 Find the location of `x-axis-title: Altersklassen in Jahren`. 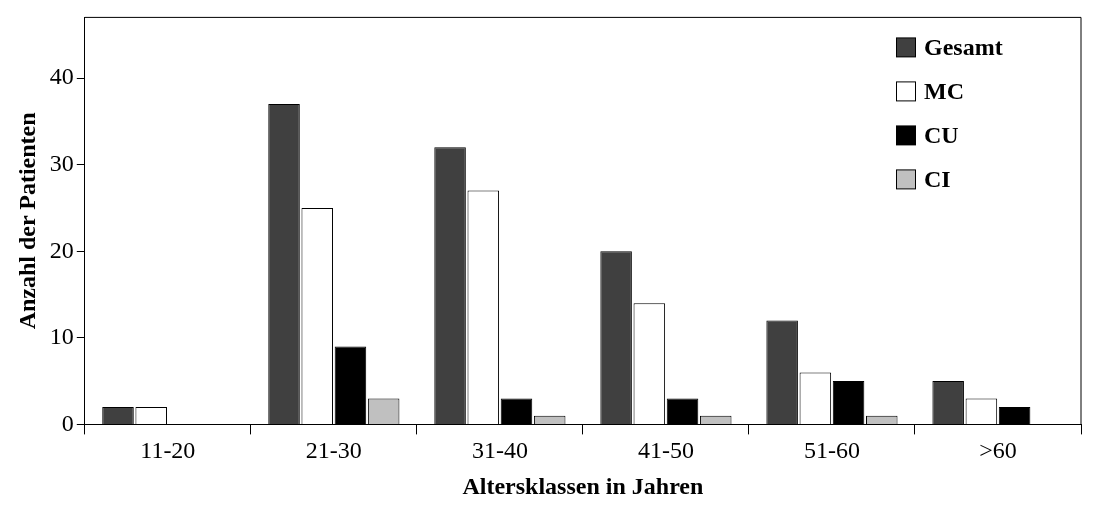

x-axis-title: Altersklassen in Jahren is located at coordinates (583, 485).